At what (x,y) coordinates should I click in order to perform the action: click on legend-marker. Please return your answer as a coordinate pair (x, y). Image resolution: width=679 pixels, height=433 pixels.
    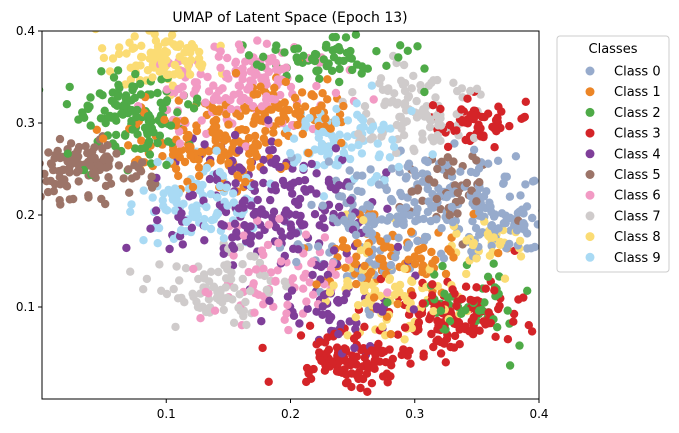
    Looking at the image, I should click on (590, 195).